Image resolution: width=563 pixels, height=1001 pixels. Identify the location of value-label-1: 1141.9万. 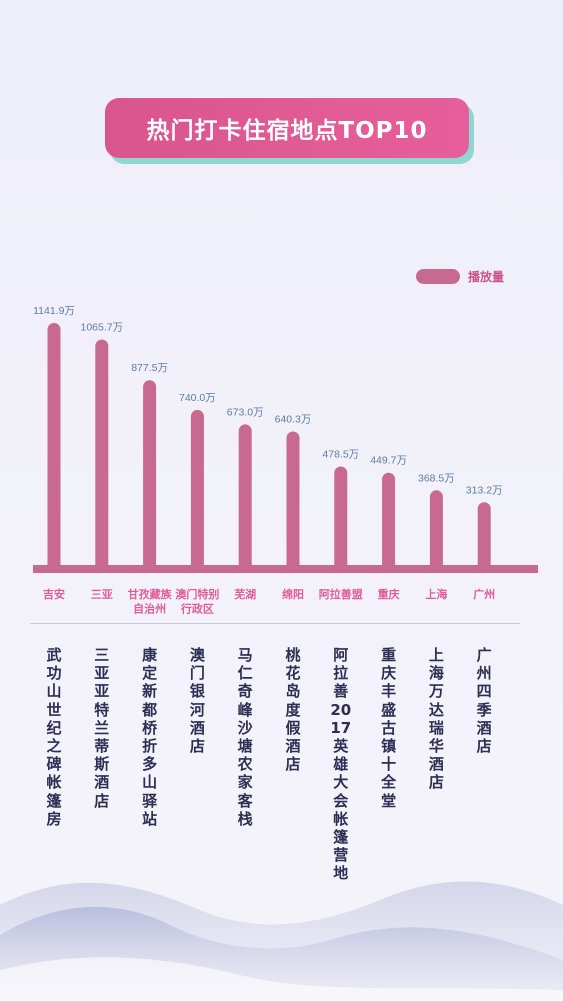
(54, 311).